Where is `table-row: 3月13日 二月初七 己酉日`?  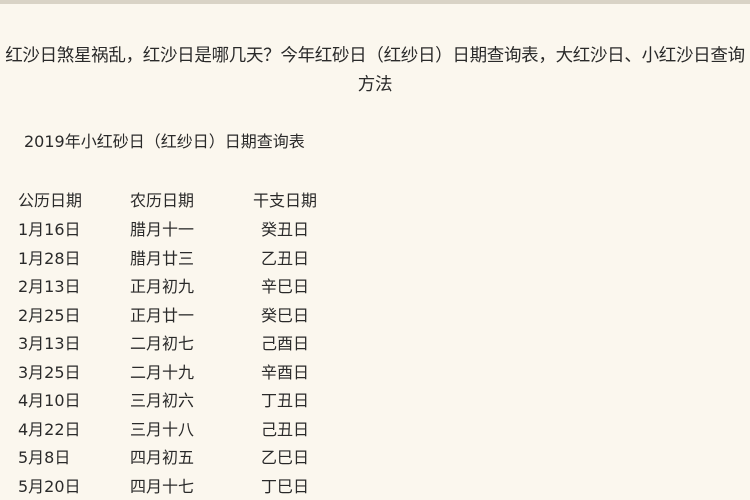 table-row: 3月13日 二月初七 己酉日 is located at coordinates (200, 342).